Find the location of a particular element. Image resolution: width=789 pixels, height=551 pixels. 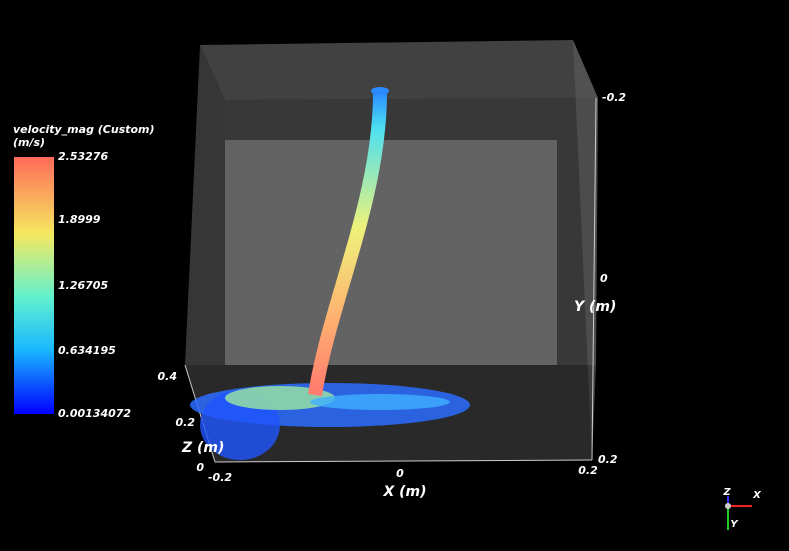

colorbar is located at coordinates (34, 285).